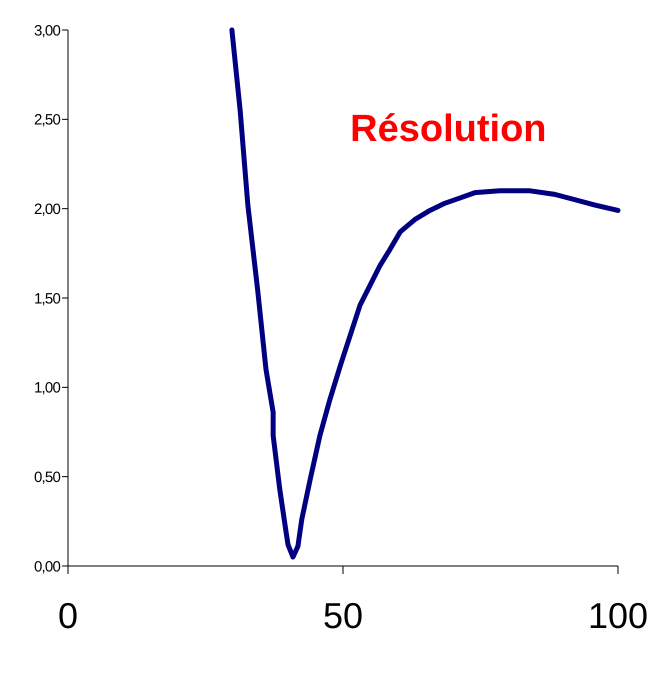  Describe the element at coordinates (68, 615) in the screenshot. I see `x-tick-label: 0` at that location.